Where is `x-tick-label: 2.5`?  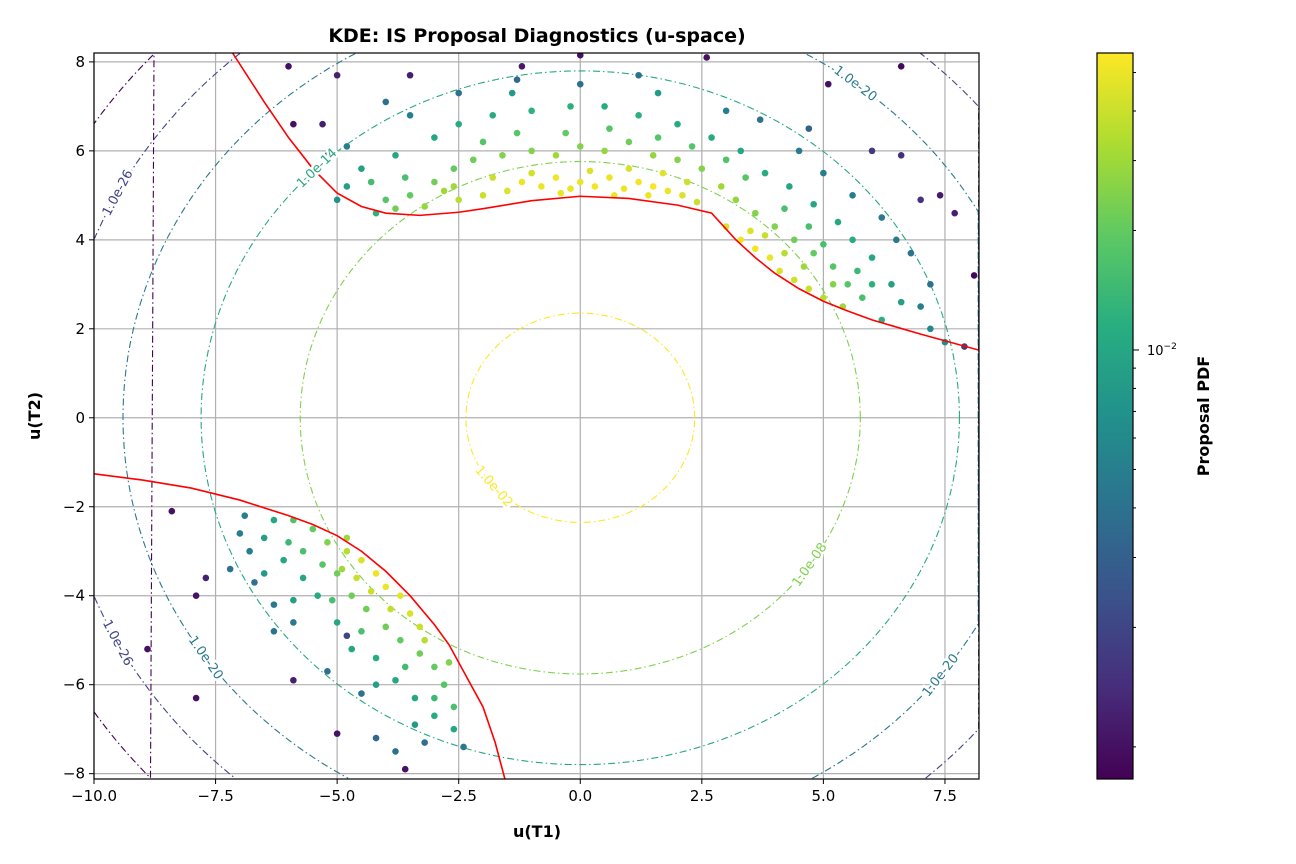
x-tick-label: 2.5 is located at coordinates (702, 796).